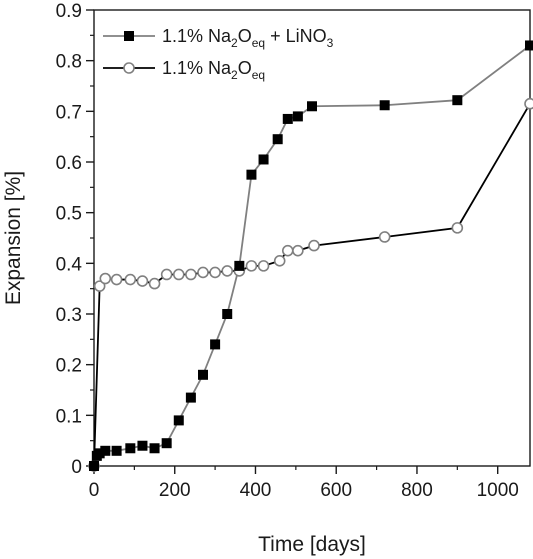  Describe the element at coordinates (175, 490) in the screenshot. I see `x-tick-label: 200` at that location.